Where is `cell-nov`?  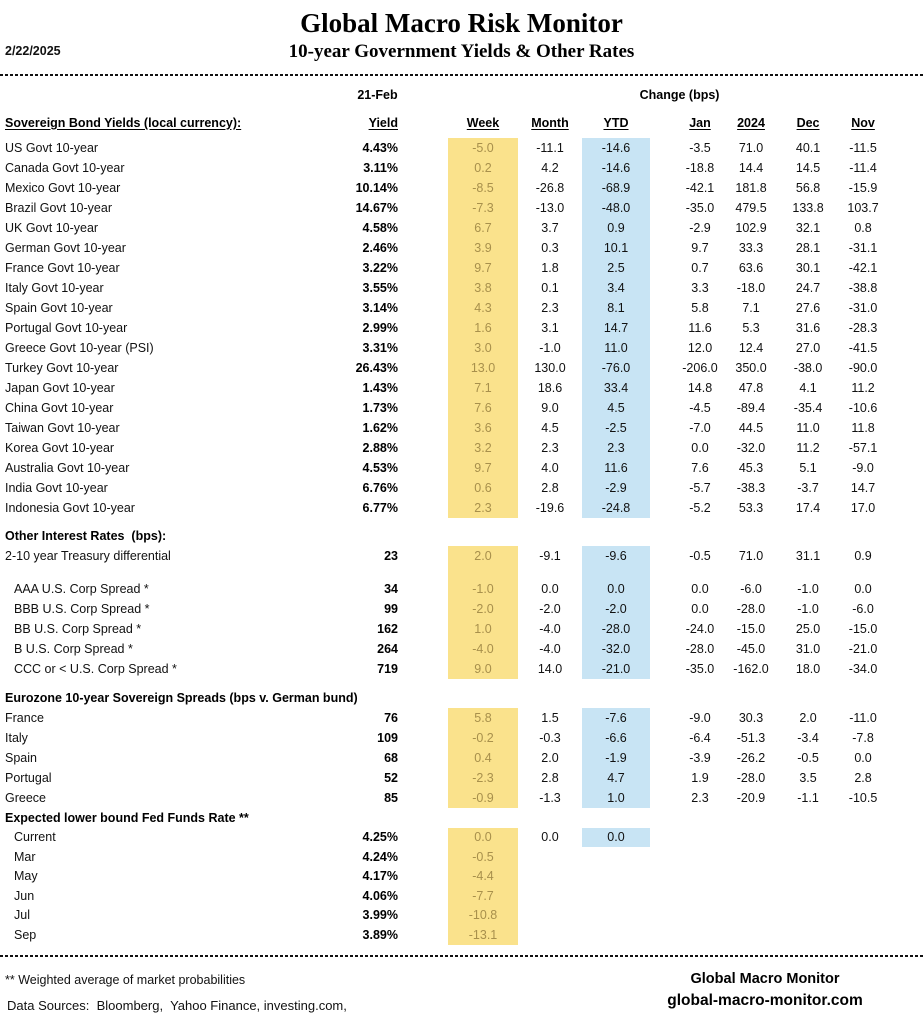
cell-nov is located at coordinates (863, 896).